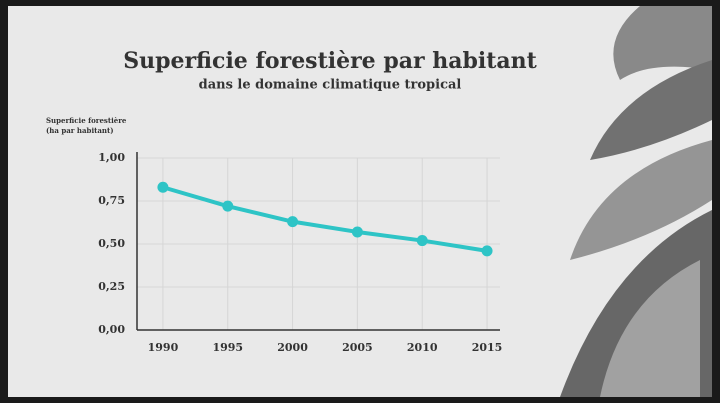 The image size is (720, 403). Describe the element at coordinates (330, 61) in the screenshot. I see `chart-title: Superficie forestière par habitant` at that location.